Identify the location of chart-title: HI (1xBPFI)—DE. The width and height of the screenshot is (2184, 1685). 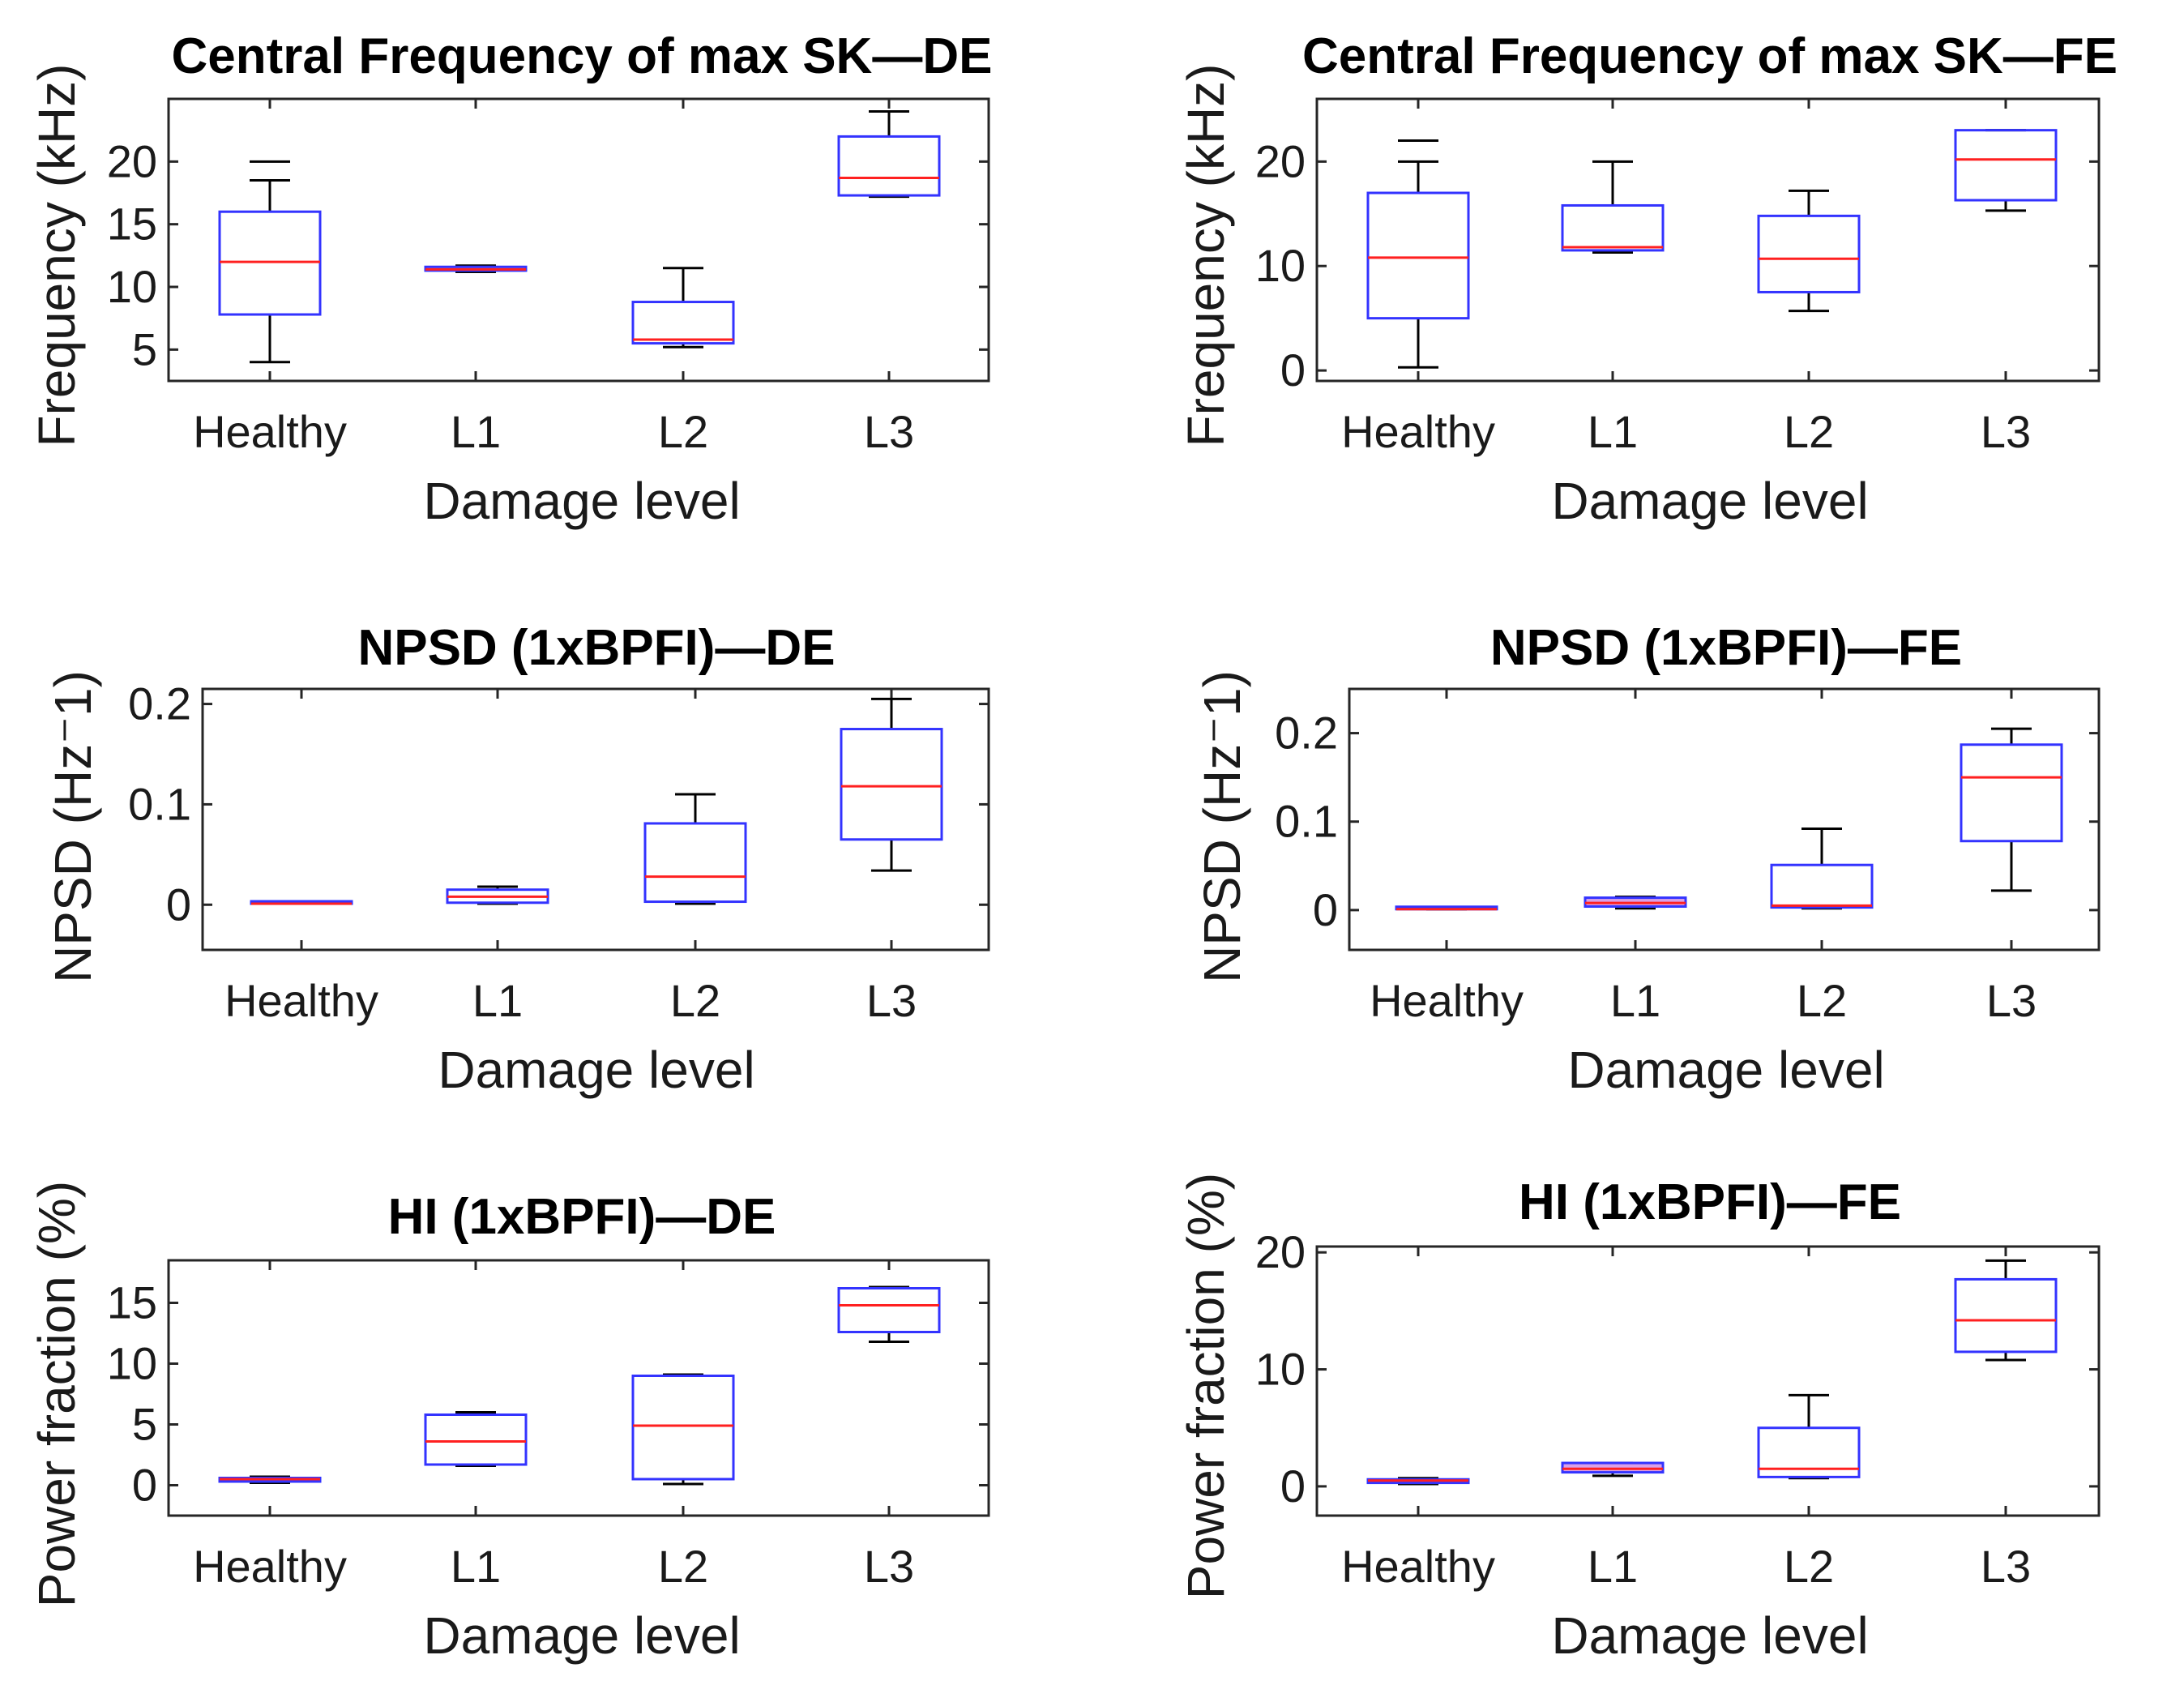
(582, 1217).